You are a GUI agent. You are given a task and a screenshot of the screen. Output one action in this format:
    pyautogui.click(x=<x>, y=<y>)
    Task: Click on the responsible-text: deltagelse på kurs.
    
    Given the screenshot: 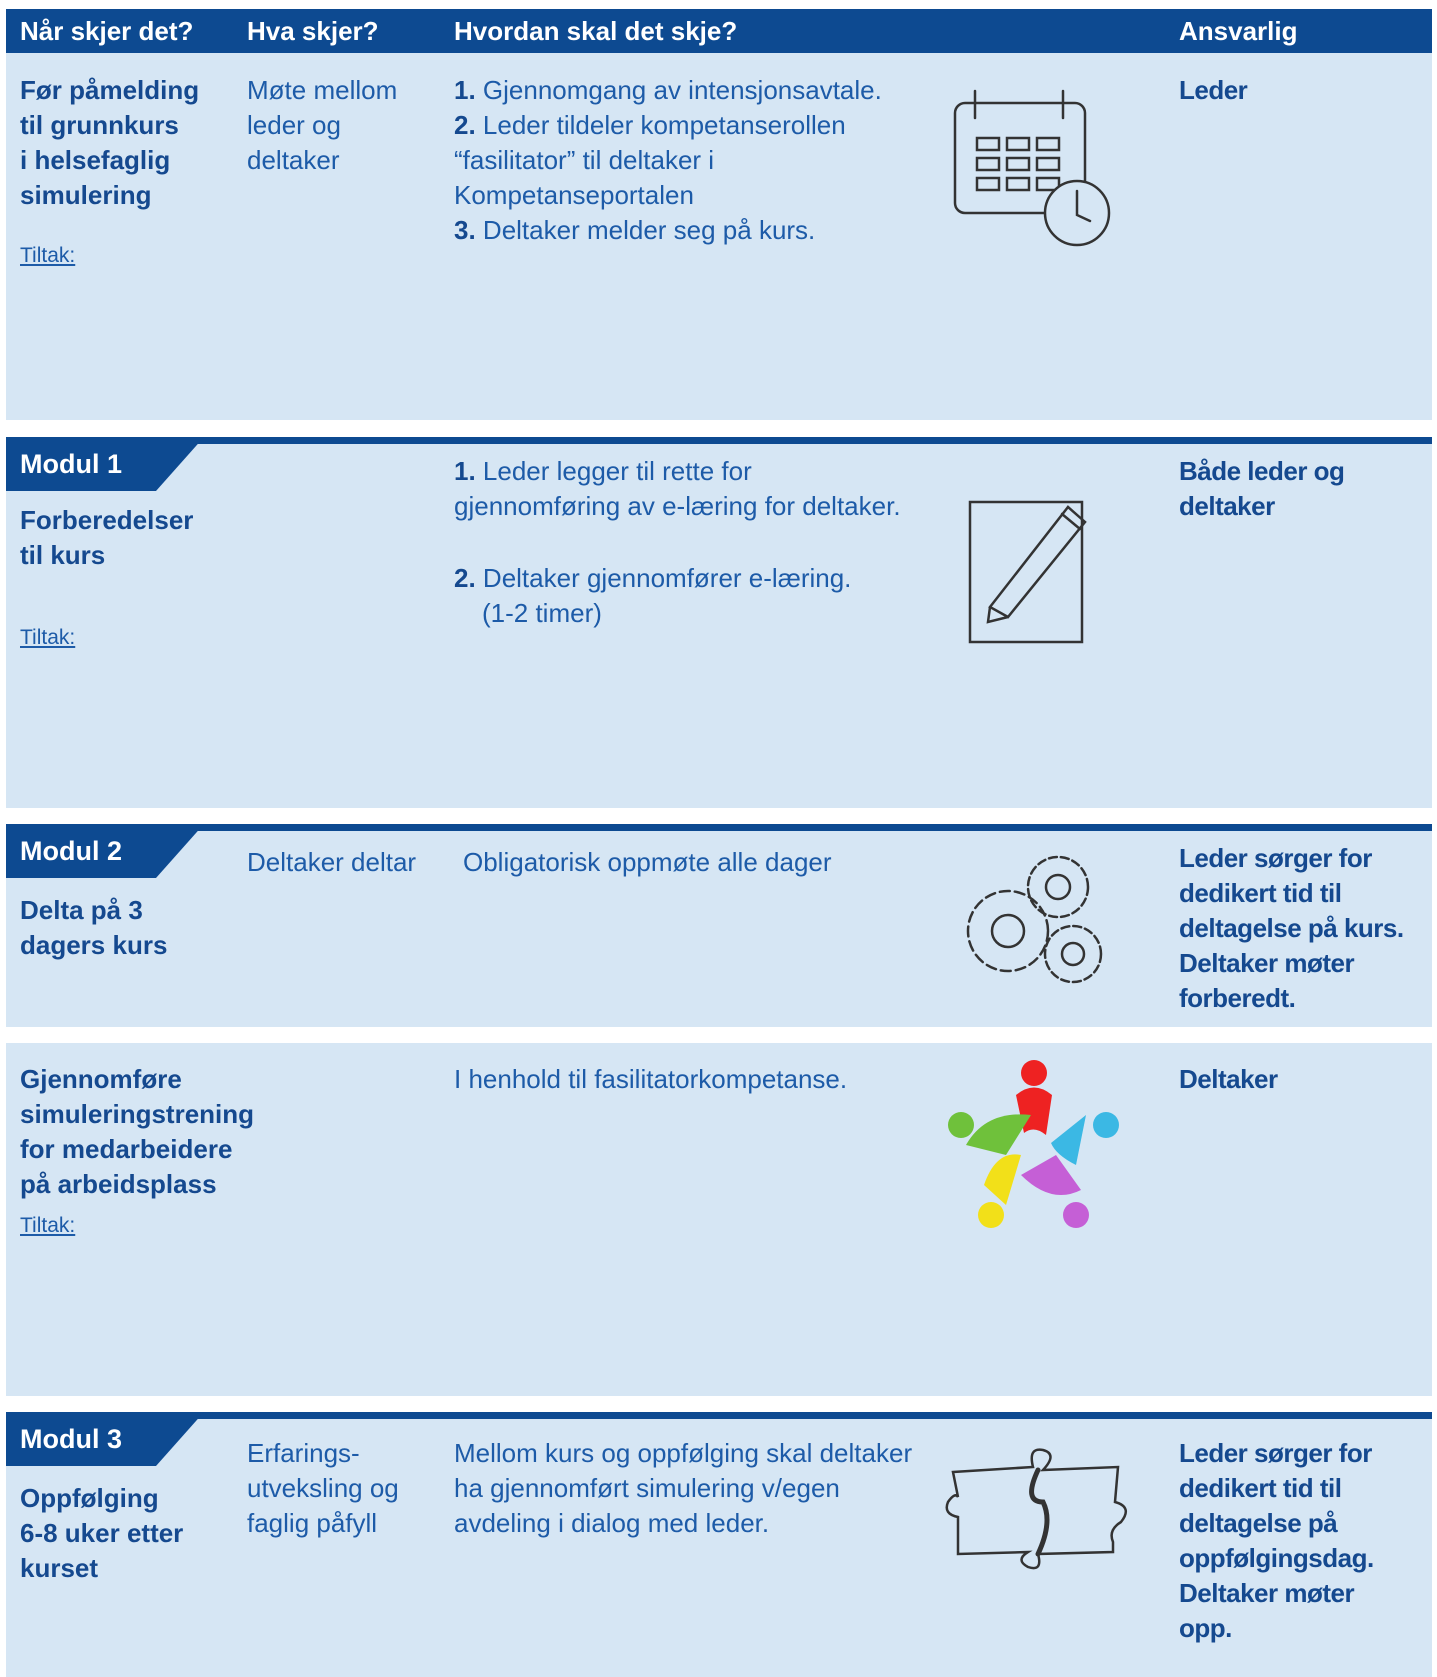 What is the action you would take?
    pyautogui.click(x=1291, y=928)
    